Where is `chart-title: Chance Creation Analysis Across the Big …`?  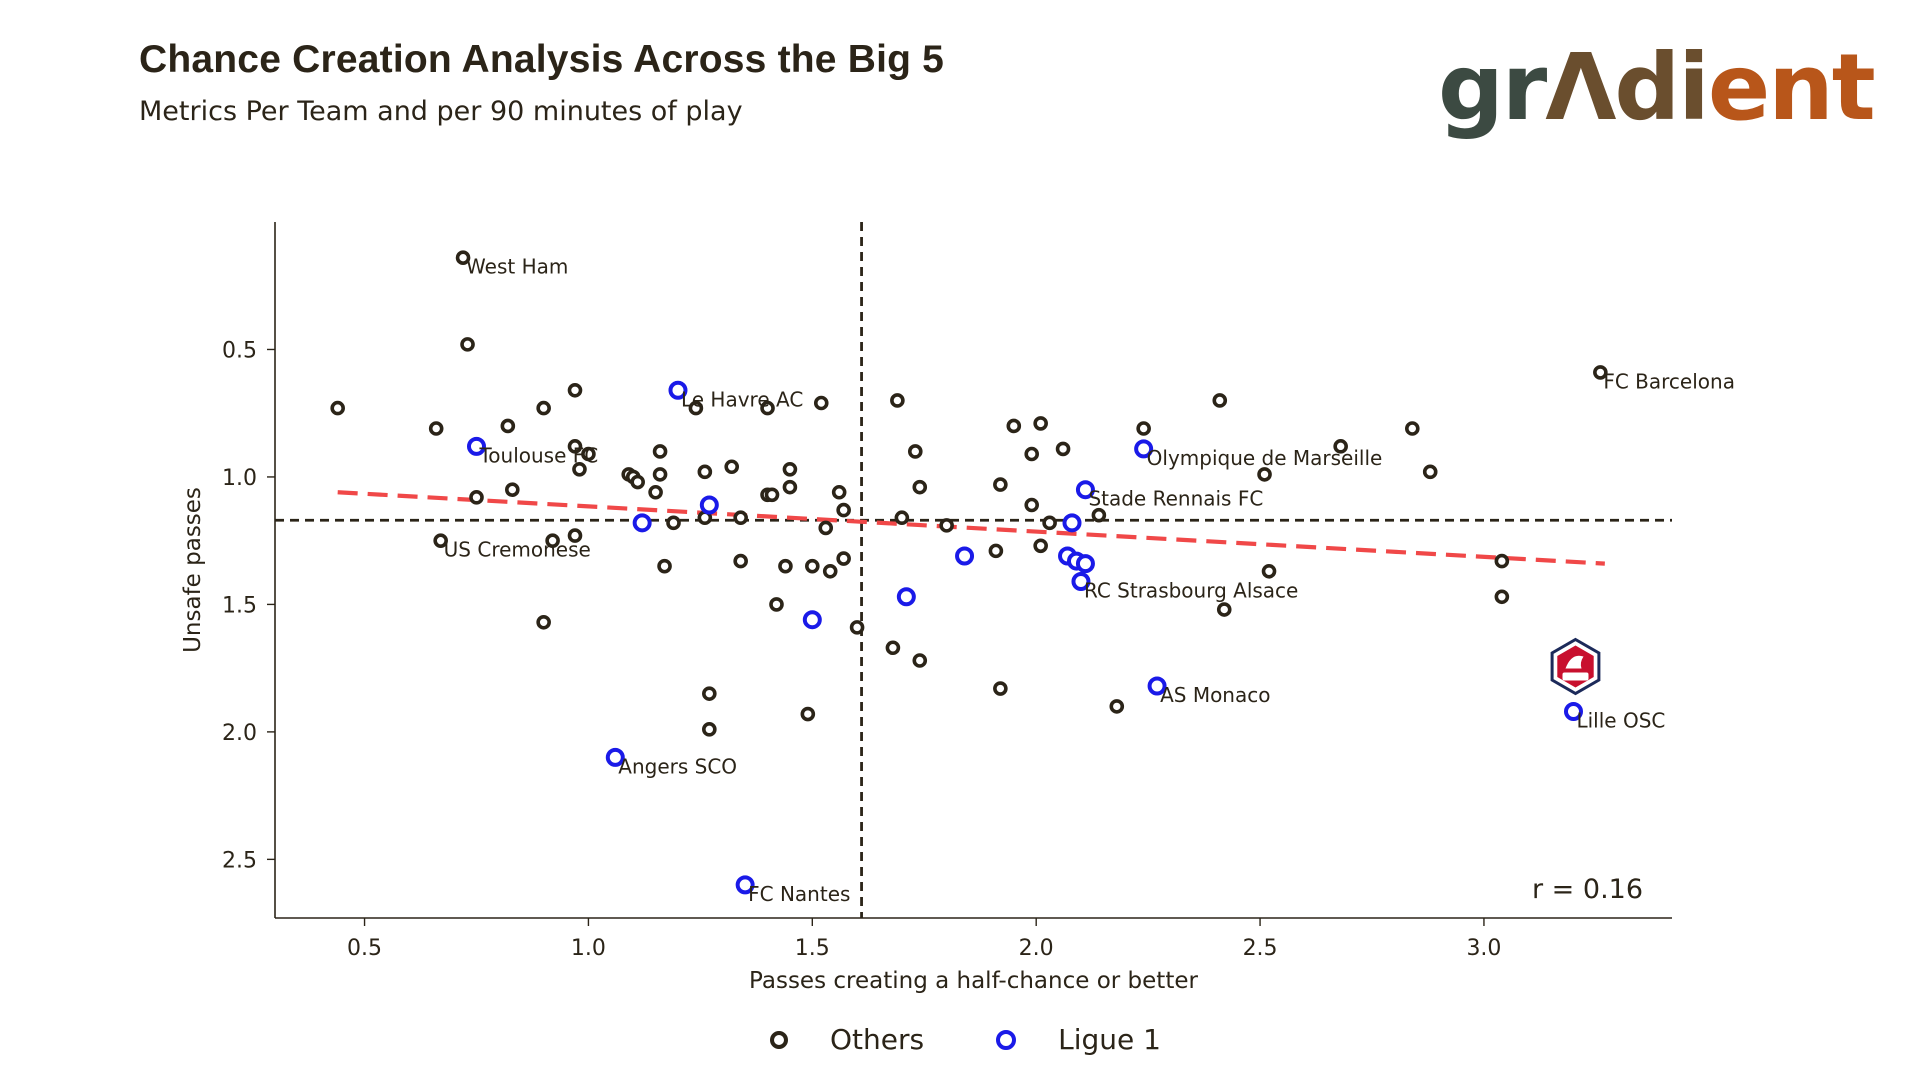
chart-title: Chance Creation Analysis Across the Big … is located at coordinates (542, 59).